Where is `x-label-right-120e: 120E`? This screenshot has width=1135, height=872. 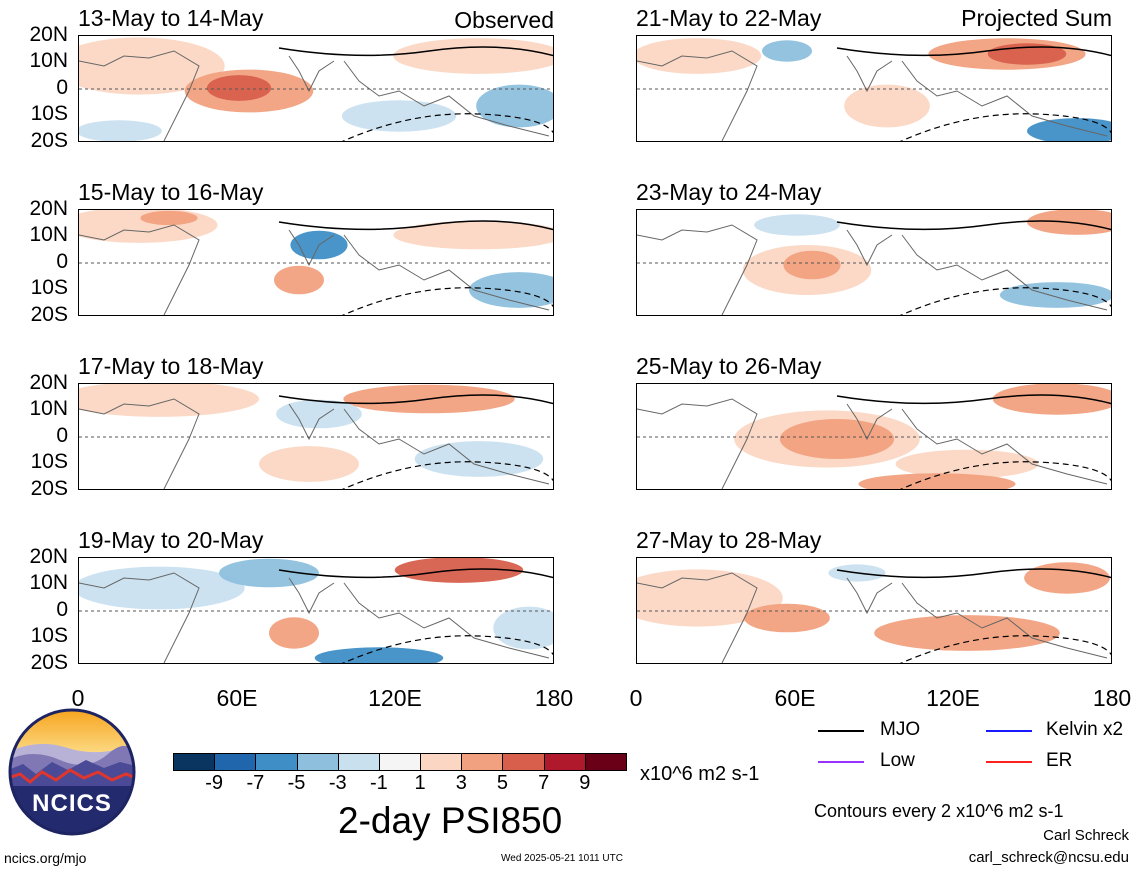 x-label-right-120e: 120E is located at coordinates (953, 698).